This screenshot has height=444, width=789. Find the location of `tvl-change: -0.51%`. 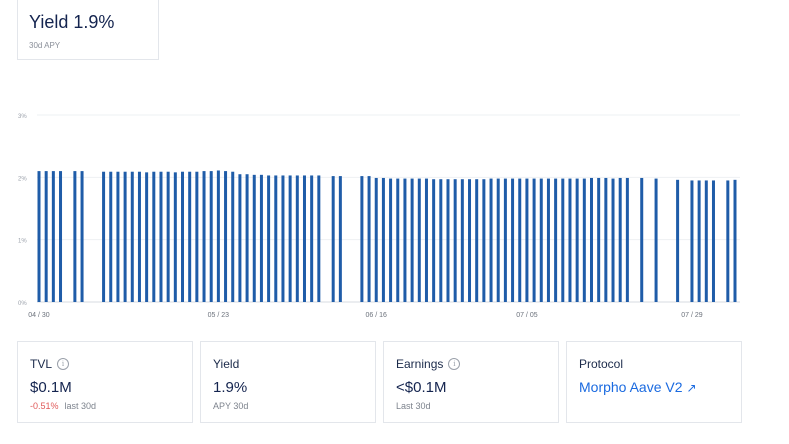

tvl-change: -0.51% is located at coordinates (44, 406).